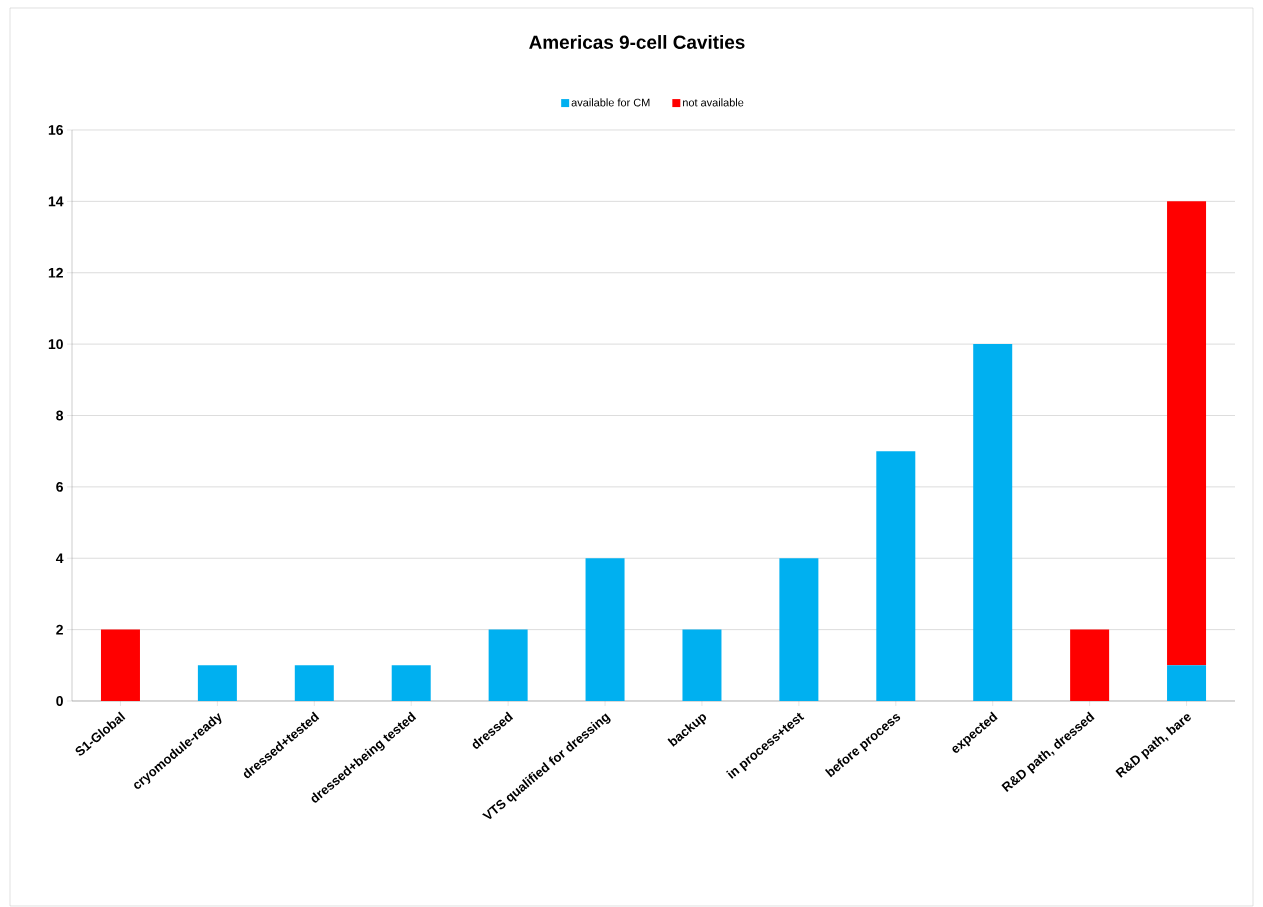 The image size is (1263, 907). I want to click on legend-label: not available, so click(713, 102).